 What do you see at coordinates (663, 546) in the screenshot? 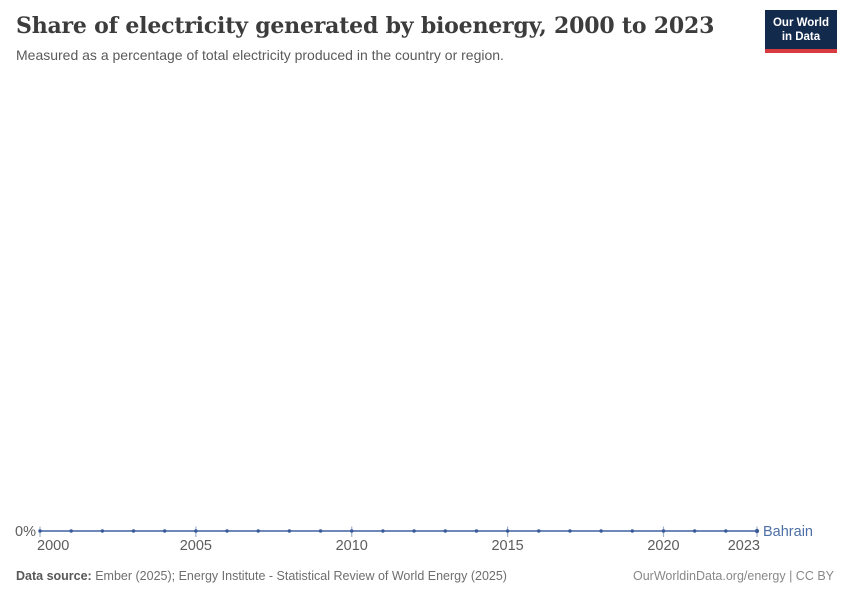
I see `x-axis-label-2020: 2020` at bounding box center [663, 546].